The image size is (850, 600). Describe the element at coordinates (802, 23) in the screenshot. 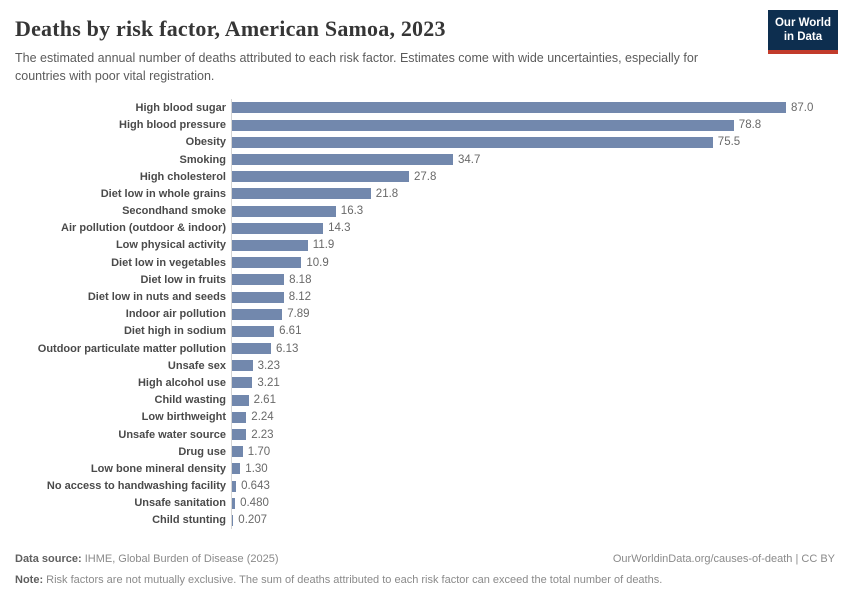

I see `logo-line1: Our World` at that location.